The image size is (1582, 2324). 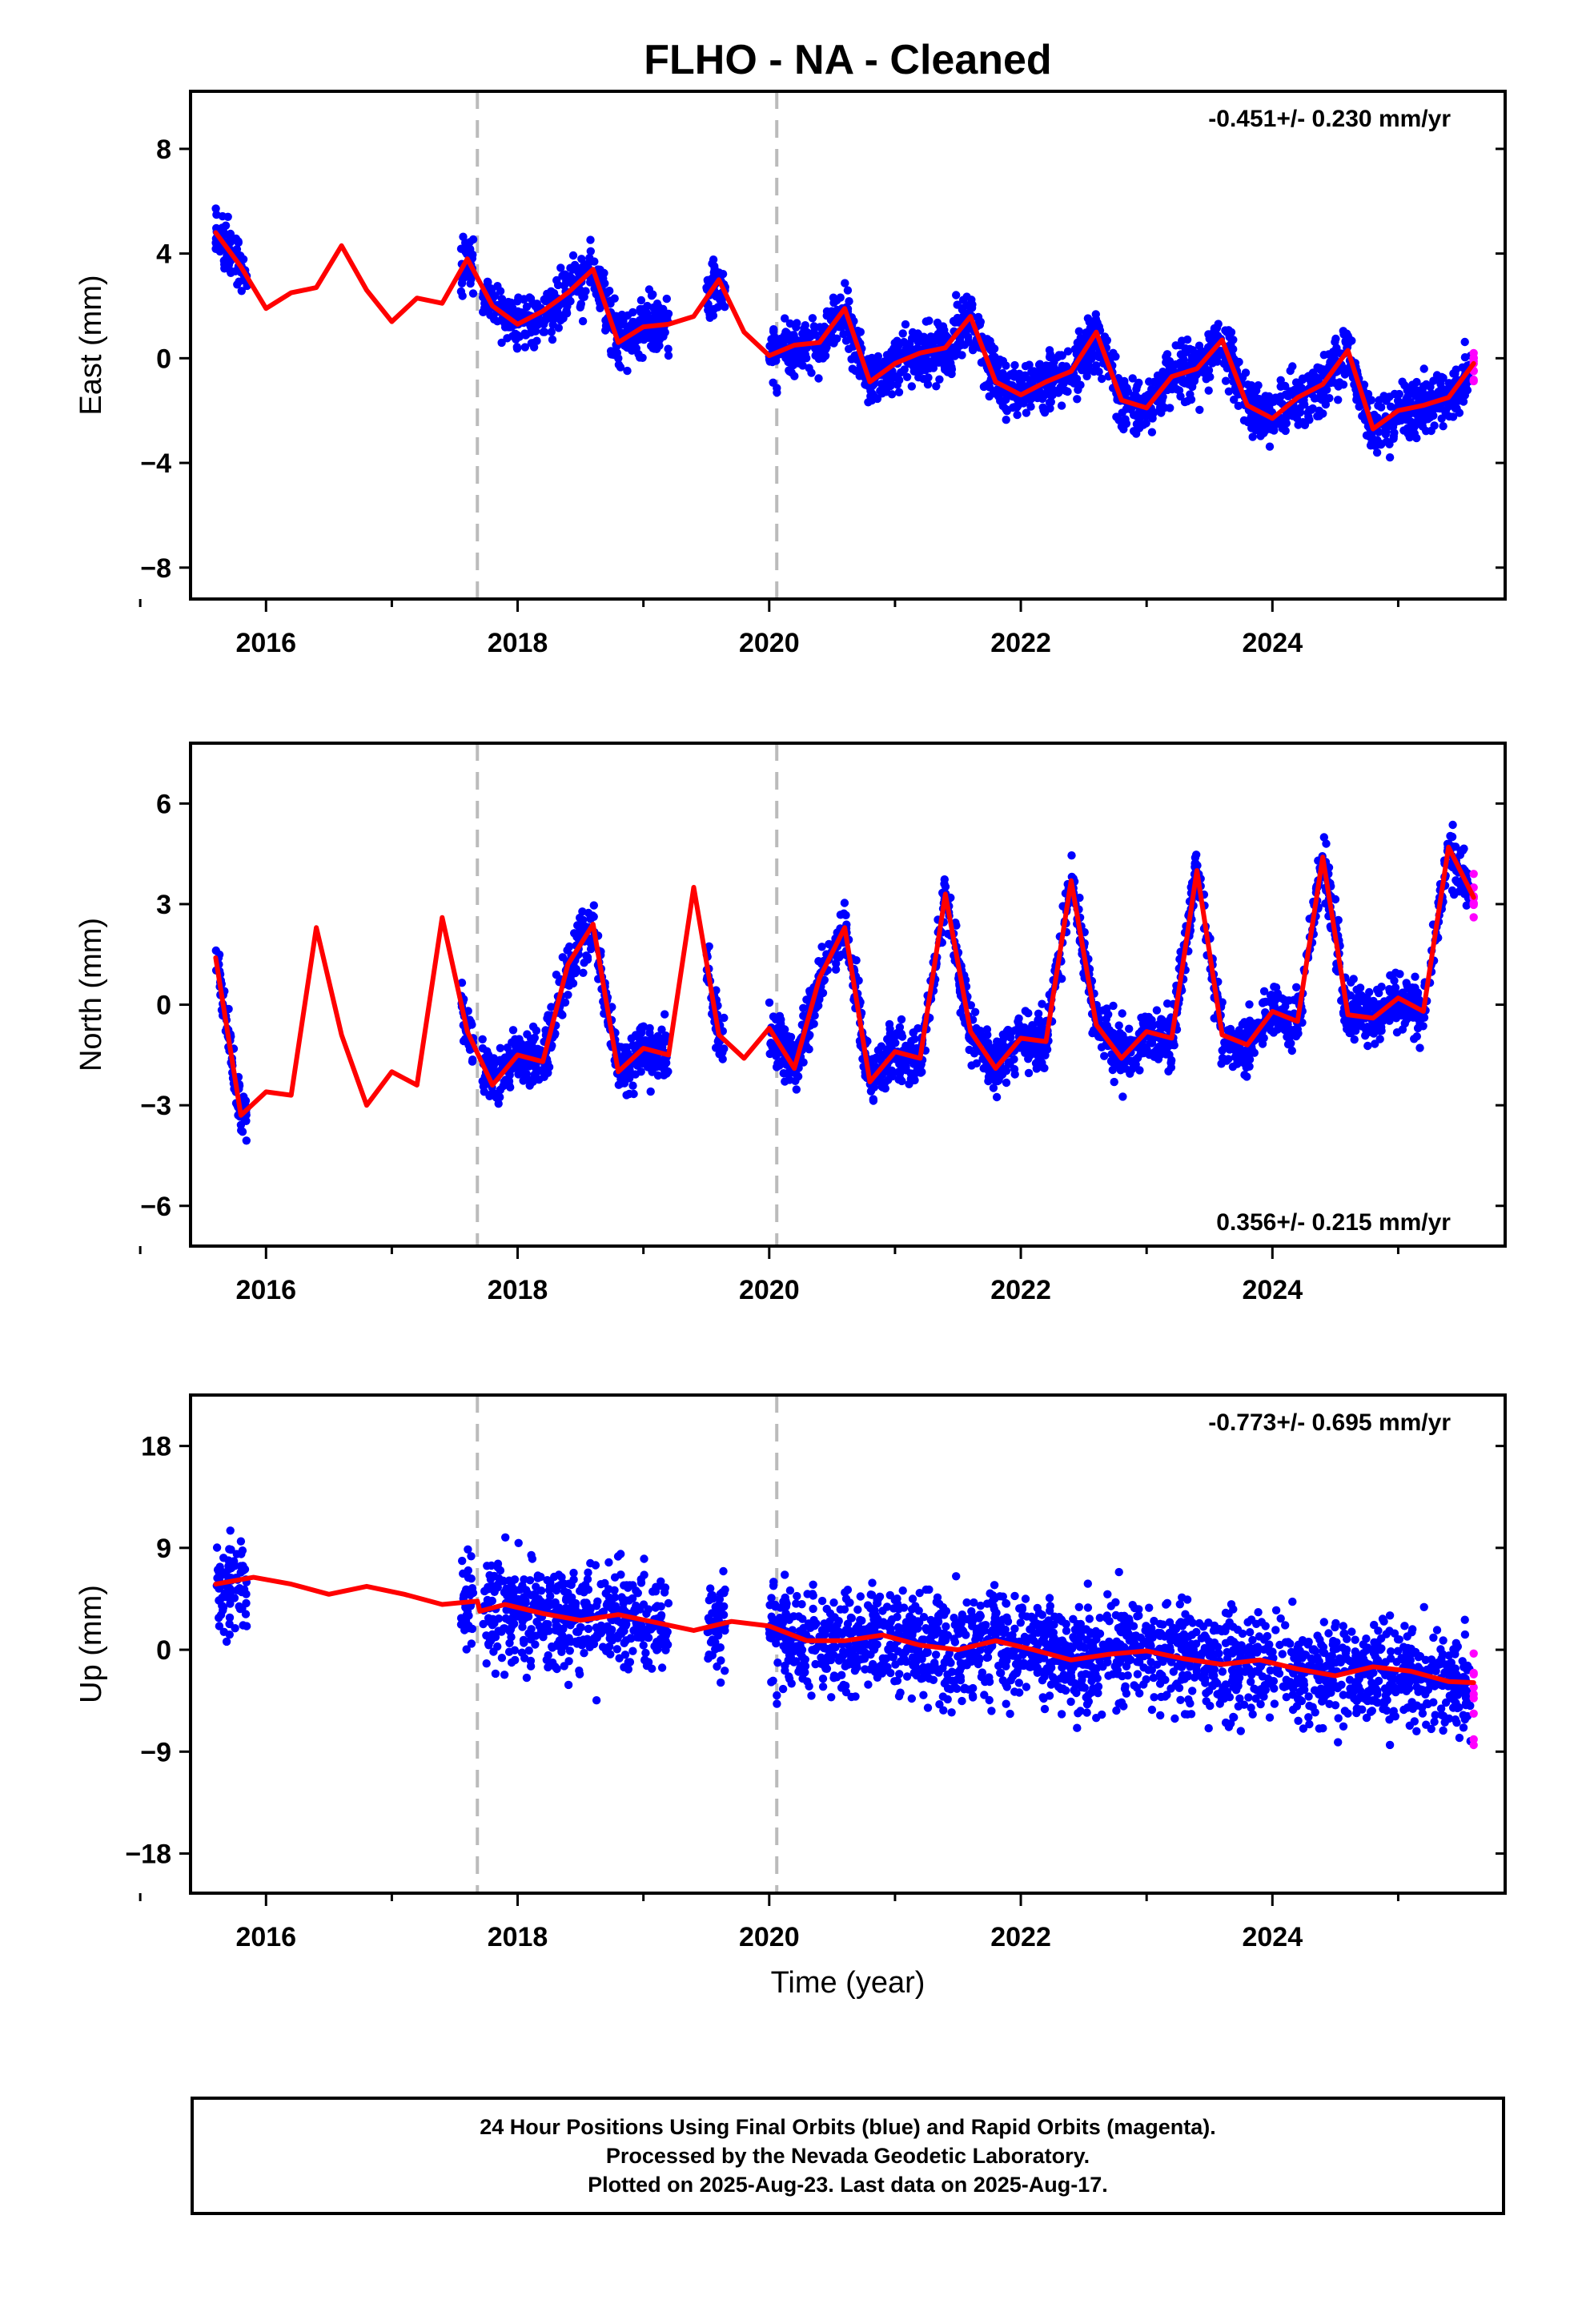 I want to click on scatter-points, so click(x=845, y=333).